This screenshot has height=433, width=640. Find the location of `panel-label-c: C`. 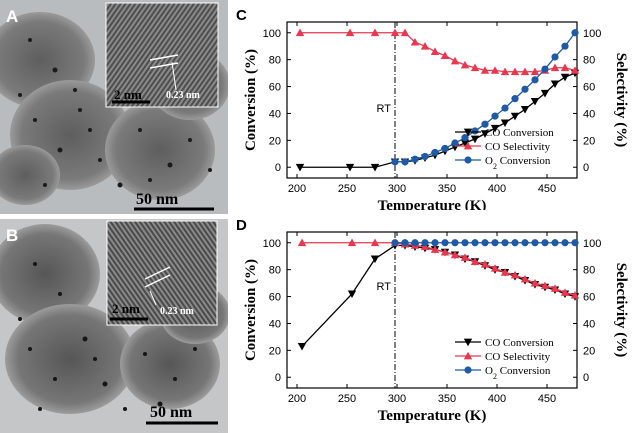

panel-label-c: C is located at coordinates (241, 15).